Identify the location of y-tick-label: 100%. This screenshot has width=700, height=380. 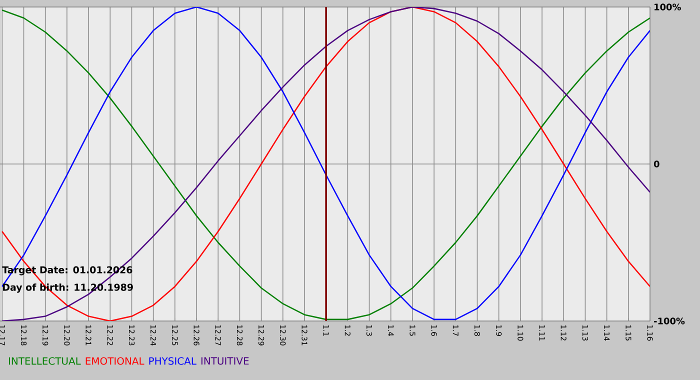
(667, 7).